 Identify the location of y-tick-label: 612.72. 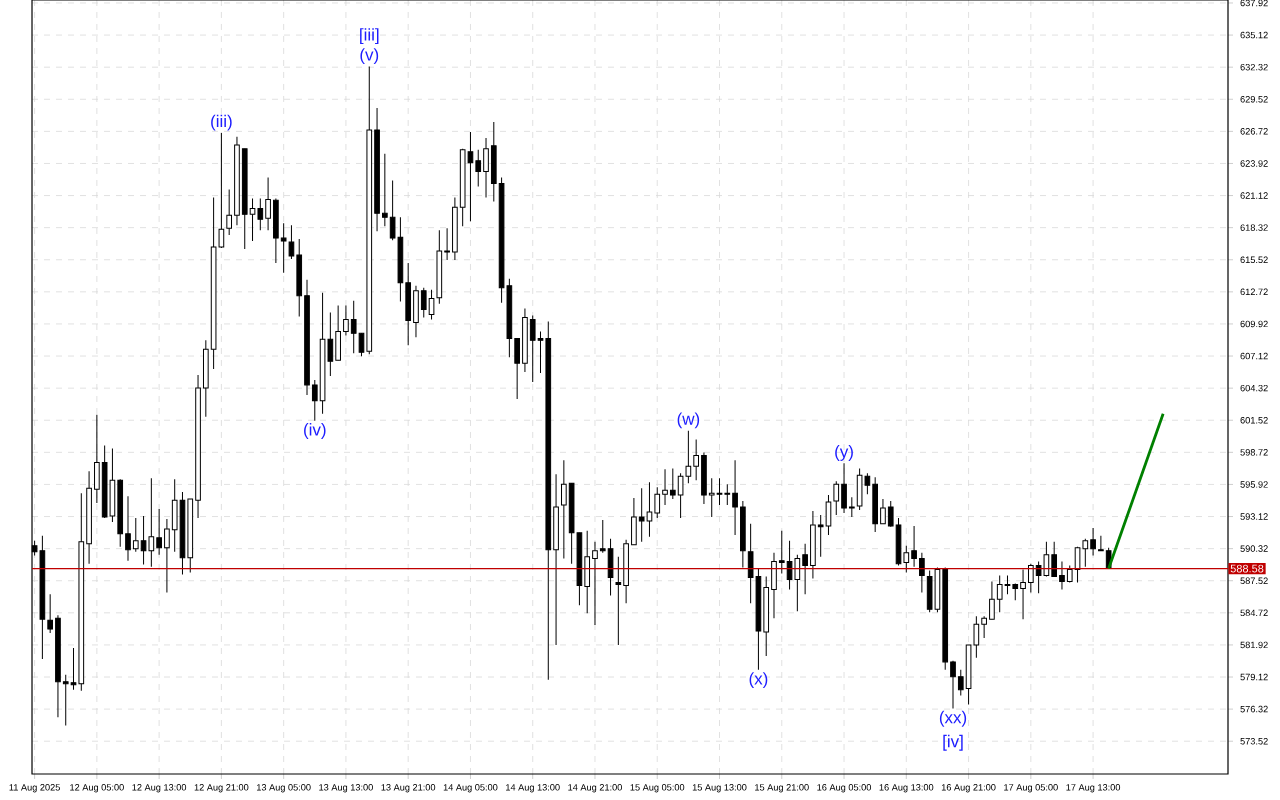
(1254, 292).